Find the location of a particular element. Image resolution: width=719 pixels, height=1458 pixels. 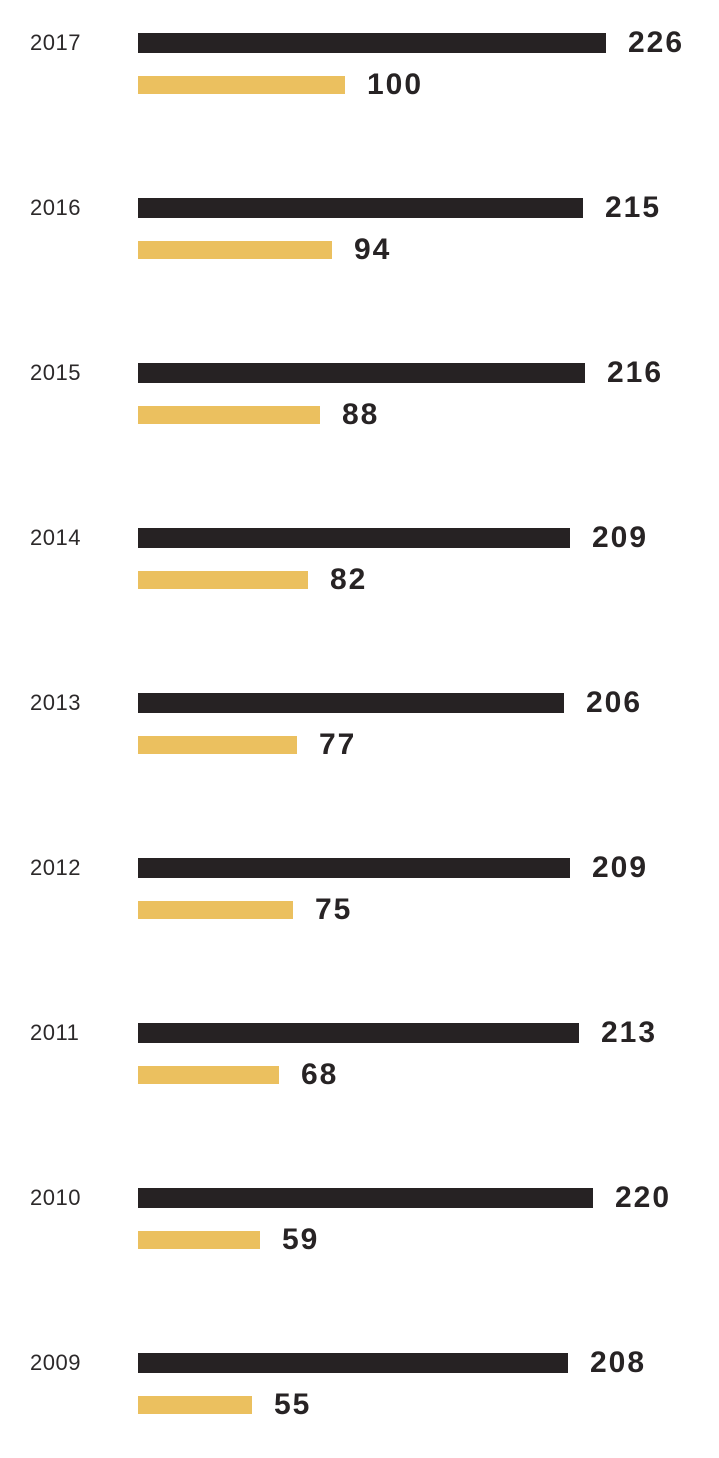

secondary-bar-line: 88 is located at coordinates (258, 415).